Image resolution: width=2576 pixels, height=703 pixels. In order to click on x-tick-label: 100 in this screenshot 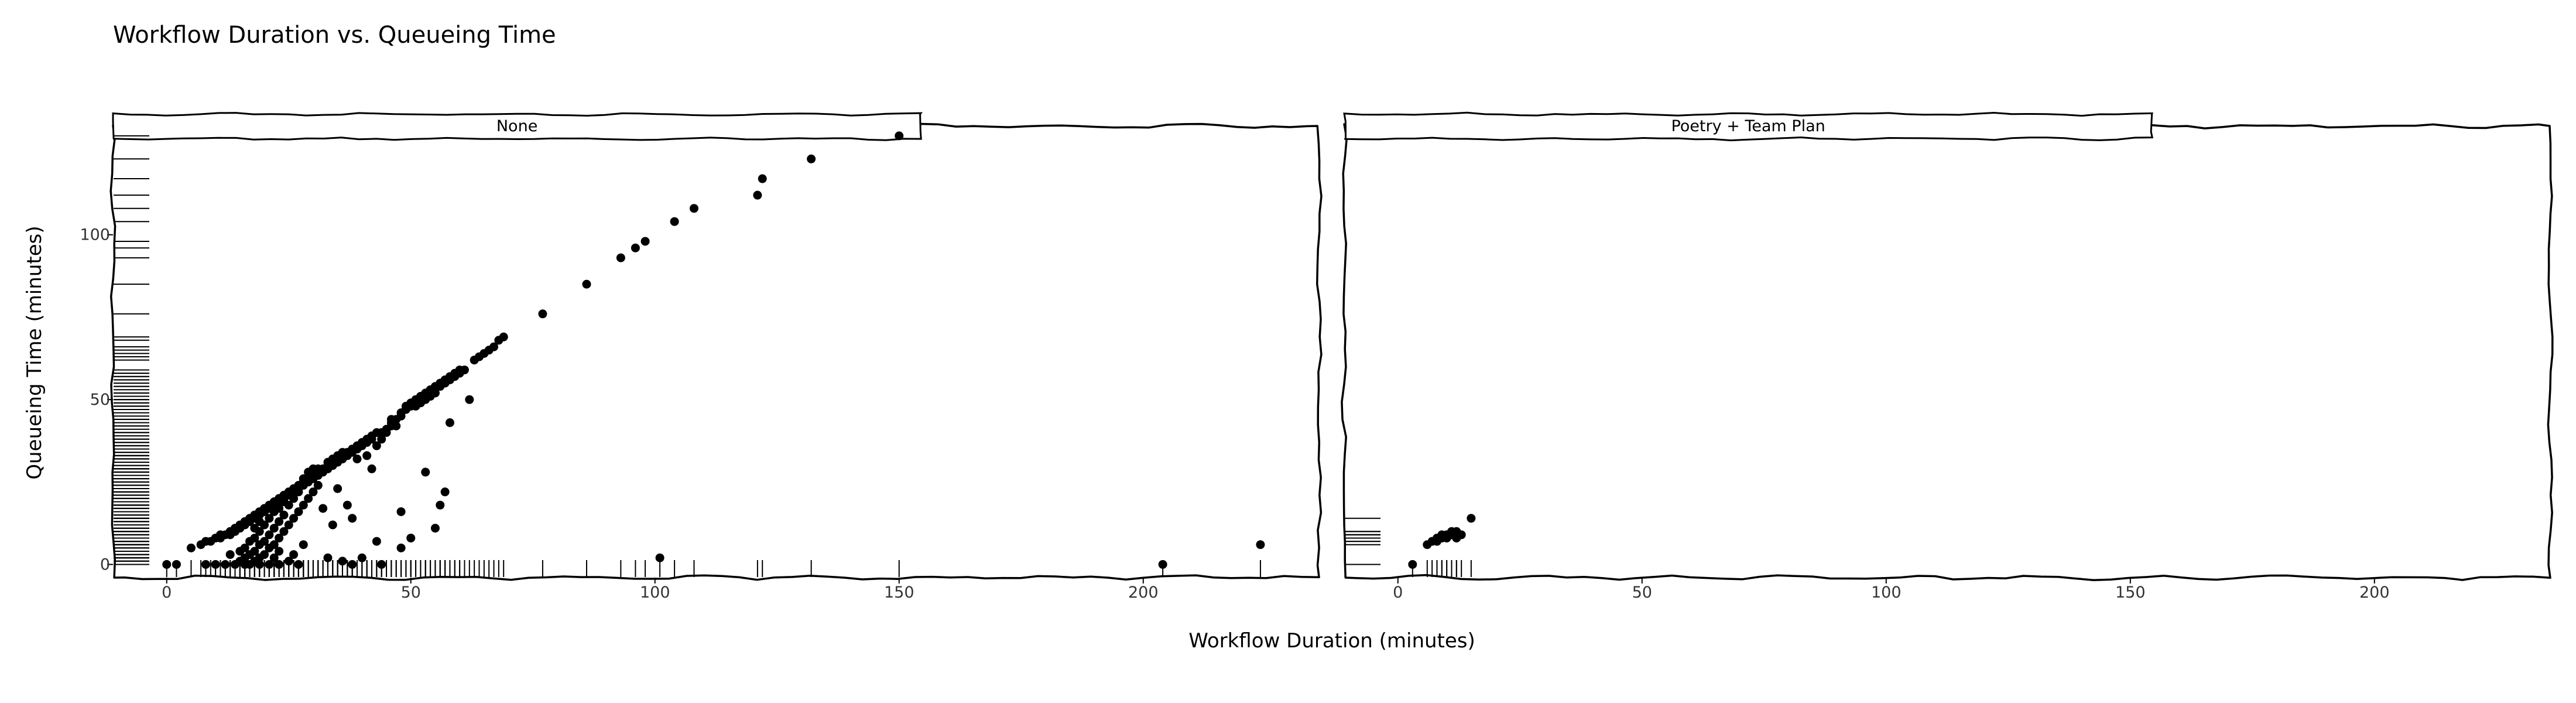, I will do `click(1886, 592)`.